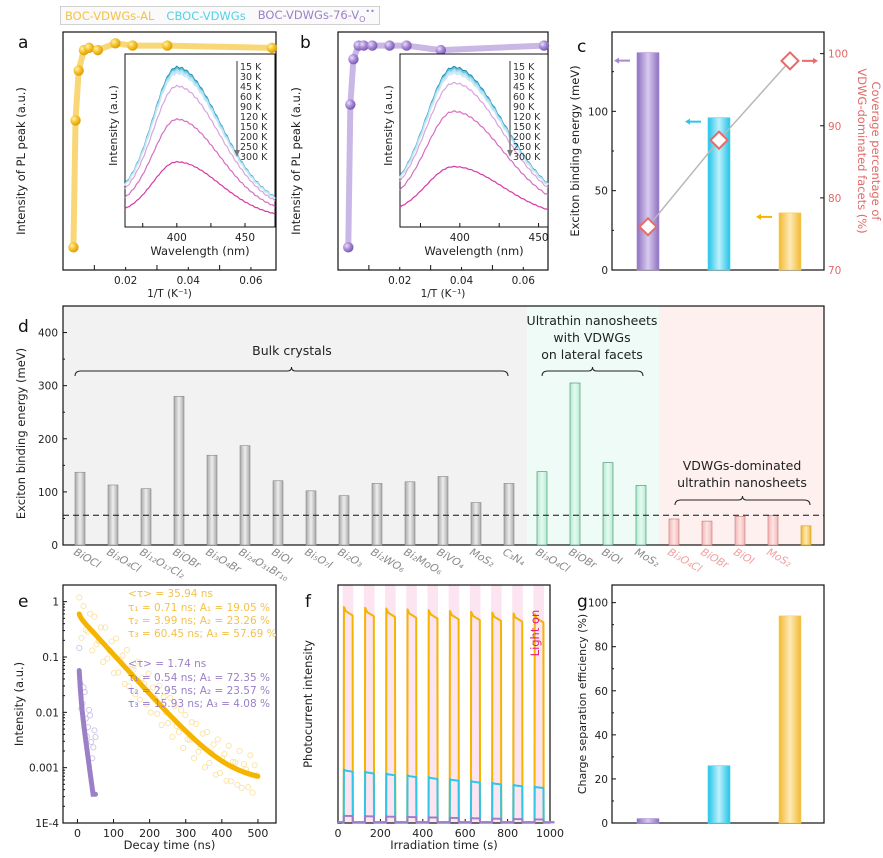 The height and width of the screenshot is (858, 883). Describe the element at coordinates (592, 354) in the screenshot. I see `group-label-lateral-facets: on lateral facets` at that location.